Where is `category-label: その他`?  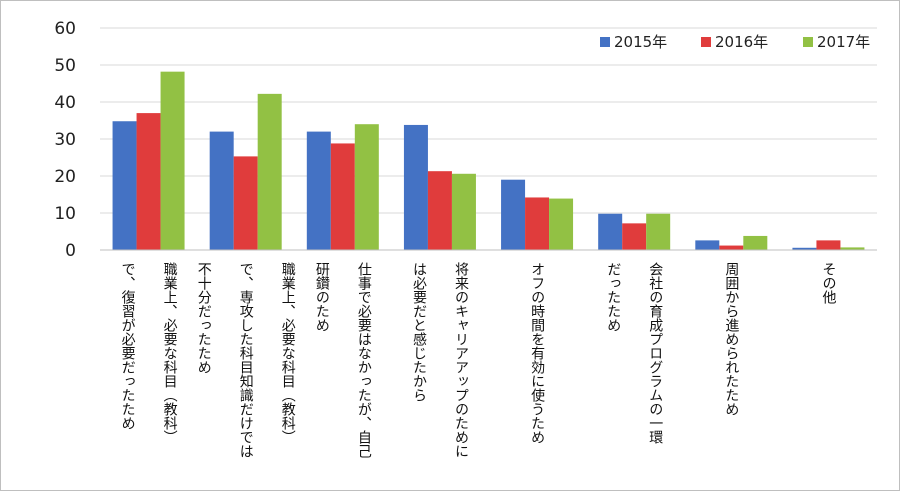 category-label: その他 is located at coordinates (828, 283).